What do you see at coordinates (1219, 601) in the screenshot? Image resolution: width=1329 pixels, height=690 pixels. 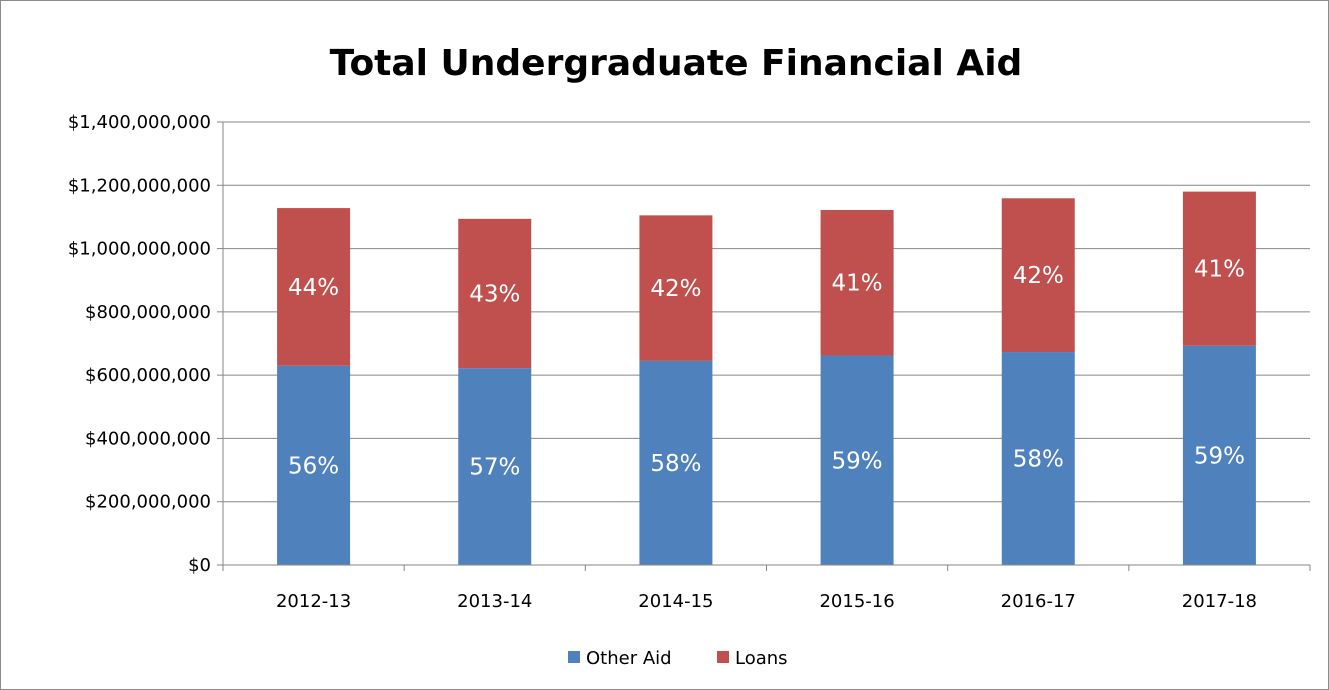 I see `x-tick-label: 2017-18` at bounding box center [1219, 601].